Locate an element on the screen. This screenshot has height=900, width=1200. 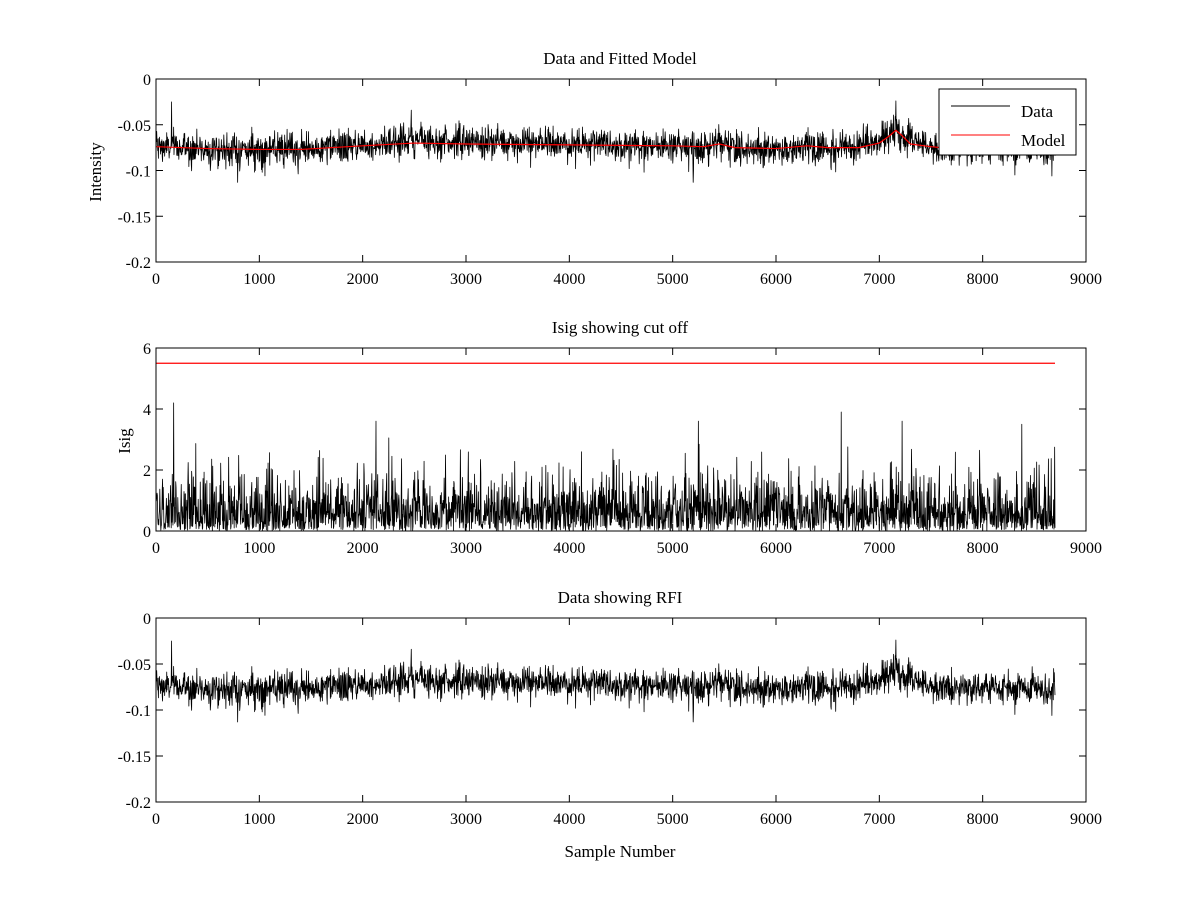
chart-title: Data and Fitted Model is located at coordinates (620, 58).